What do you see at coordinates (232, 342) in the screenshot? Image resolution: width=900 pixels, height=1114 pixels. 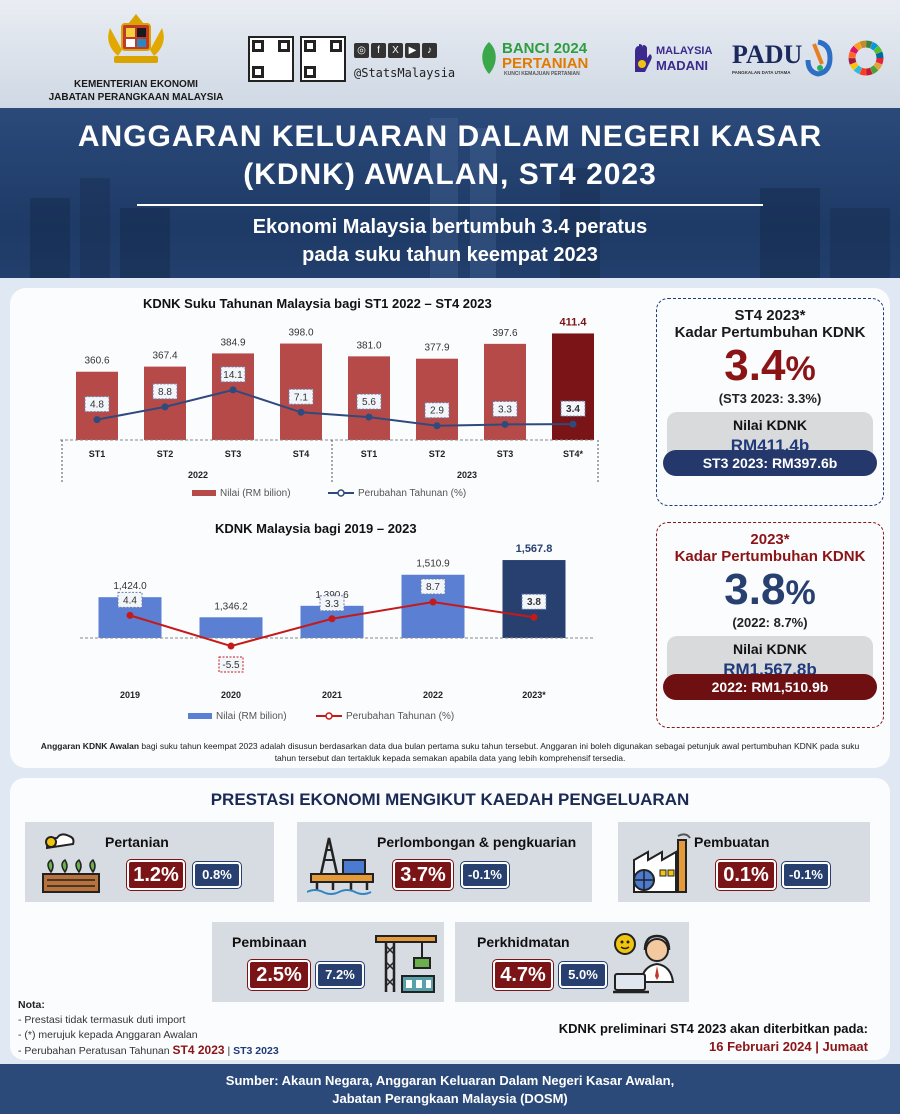 I see `bar-value-label: 384.9` at bounding box center [232, 342].